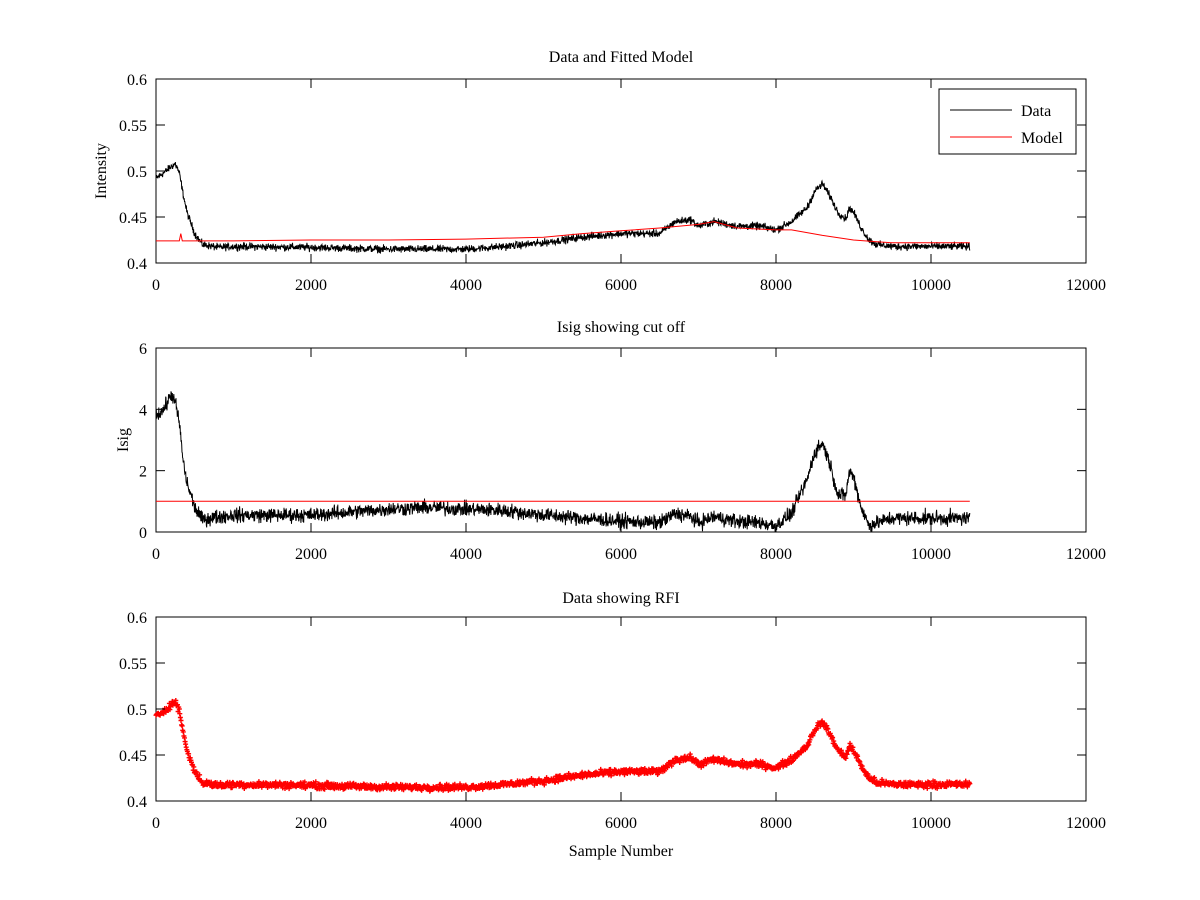  Describe the element at coordinates (621, 327) in the screenshot. I see `panel-2-title: Isig showing cut off` at that location.